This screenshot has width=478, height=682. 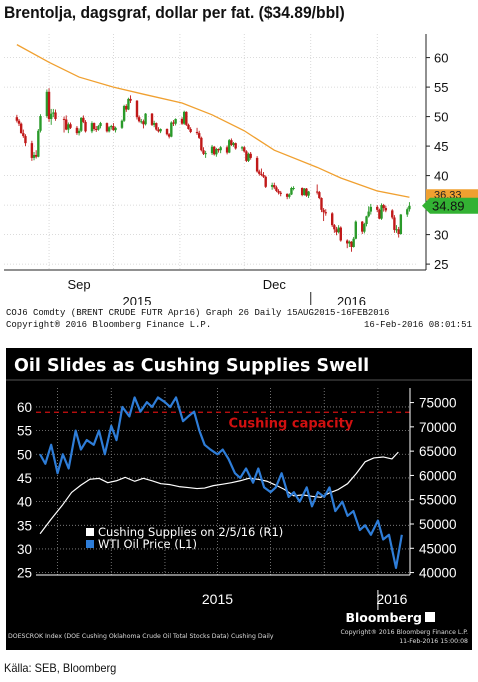 What do you see at coordinates (441, 264) in the screenshot?
I see `chart1-ytick-label: 25` at bounding box center [441, 264].